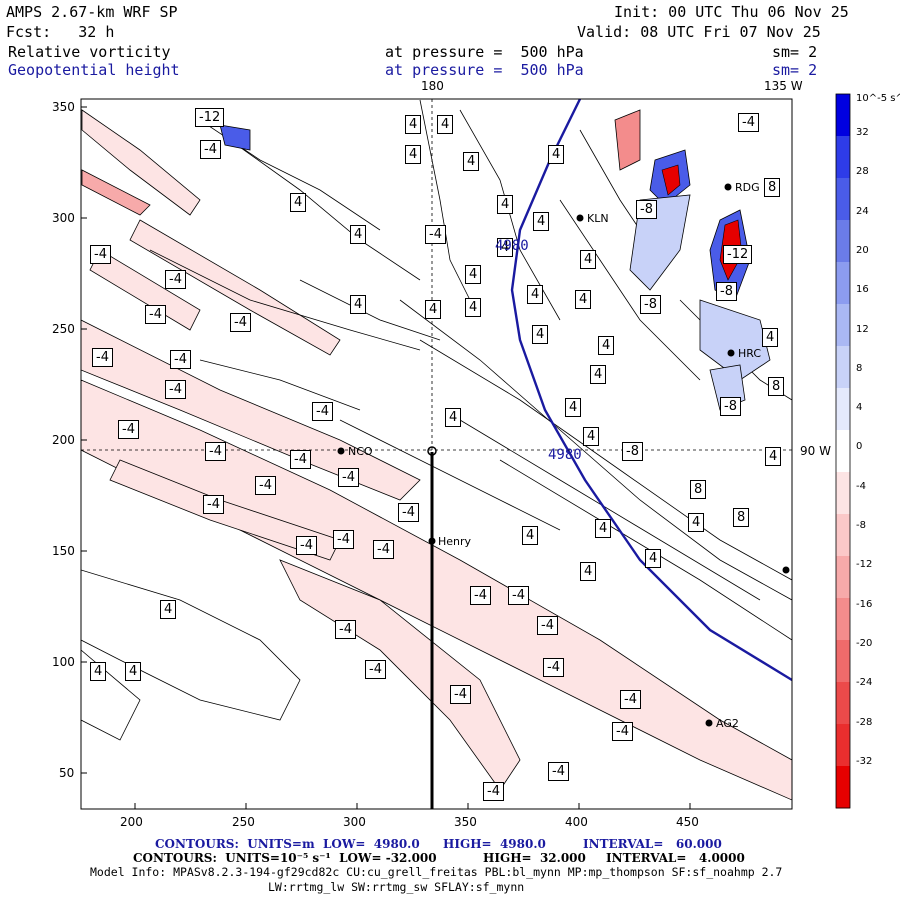 The height and width of the screenshot is (900, 900). I want to click on colorbar-label: -12, so click(864, 565).